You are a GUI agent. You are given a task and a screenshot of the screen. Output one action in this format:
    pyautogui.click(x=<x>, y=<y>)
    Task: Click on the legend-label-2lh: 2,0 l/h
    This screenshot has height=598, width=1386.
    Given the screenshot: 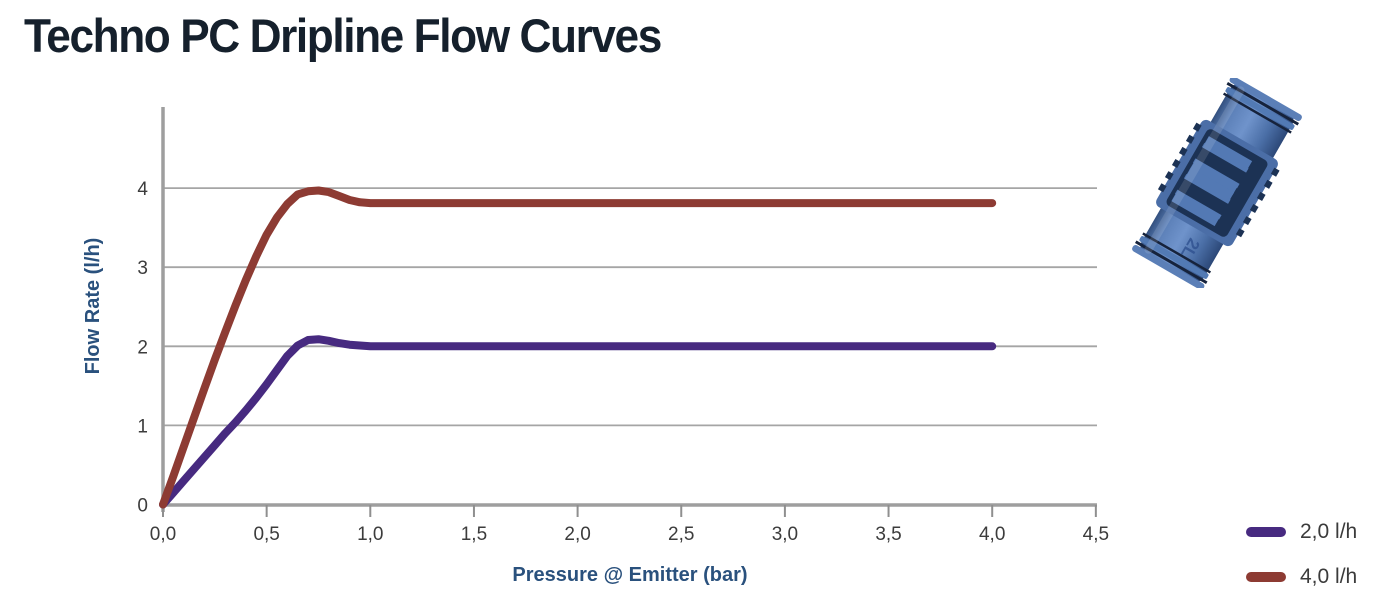 What is the action you would take?
    pyautogui.click(x=1329, y=531)
    